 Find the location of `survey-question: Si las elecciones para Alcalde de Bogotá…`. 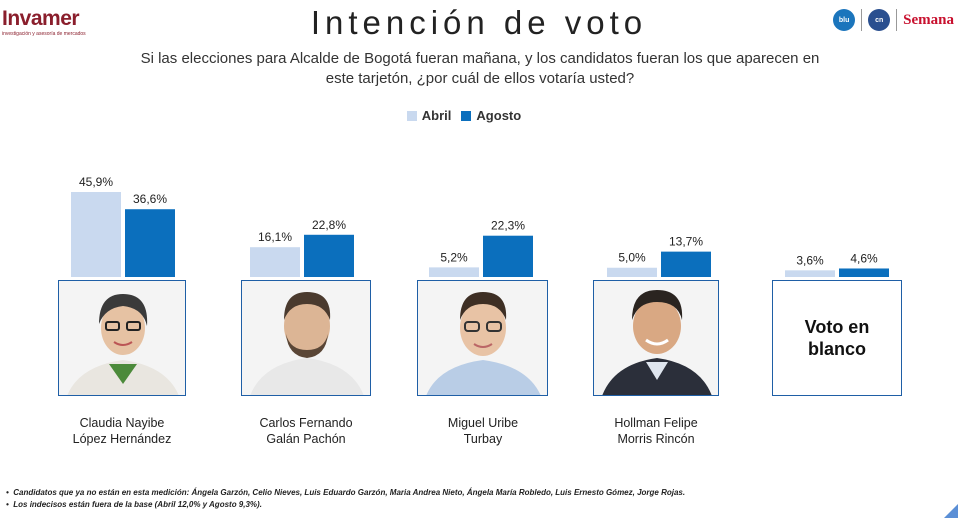

survey-question: Si las elecciones para Alcalde de Bogotá… is located at coordinates (480, 68).